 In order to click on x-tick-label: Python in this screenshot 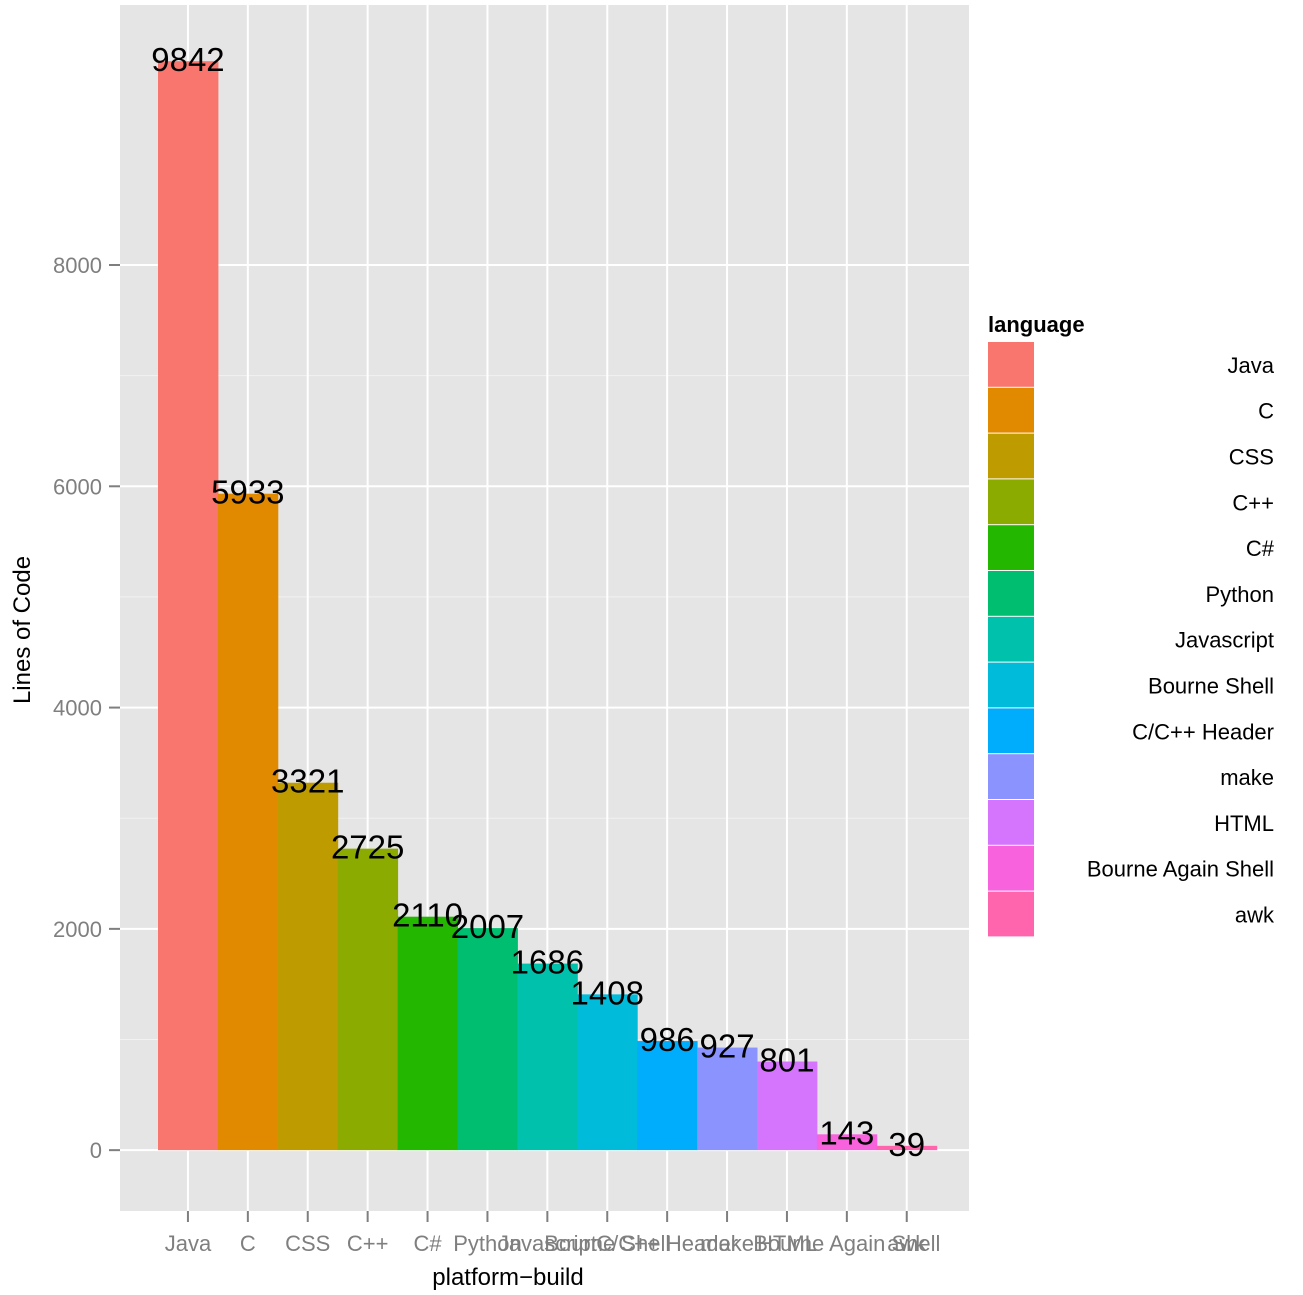, I will do `click(487, 1243)`.